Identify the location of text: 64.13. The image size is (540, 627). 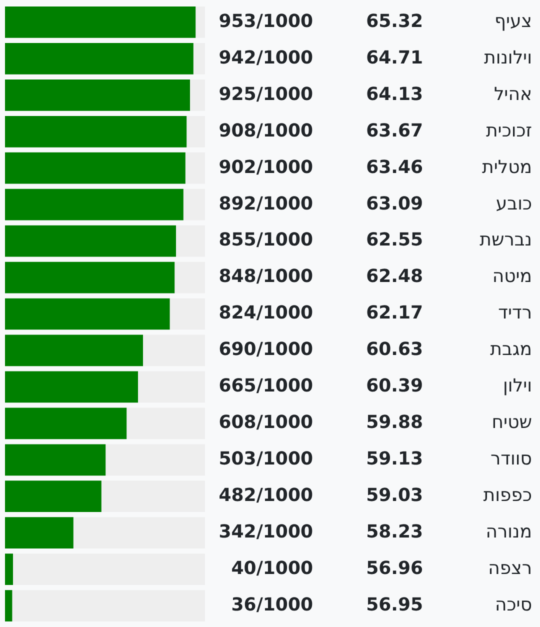
(394, 94).